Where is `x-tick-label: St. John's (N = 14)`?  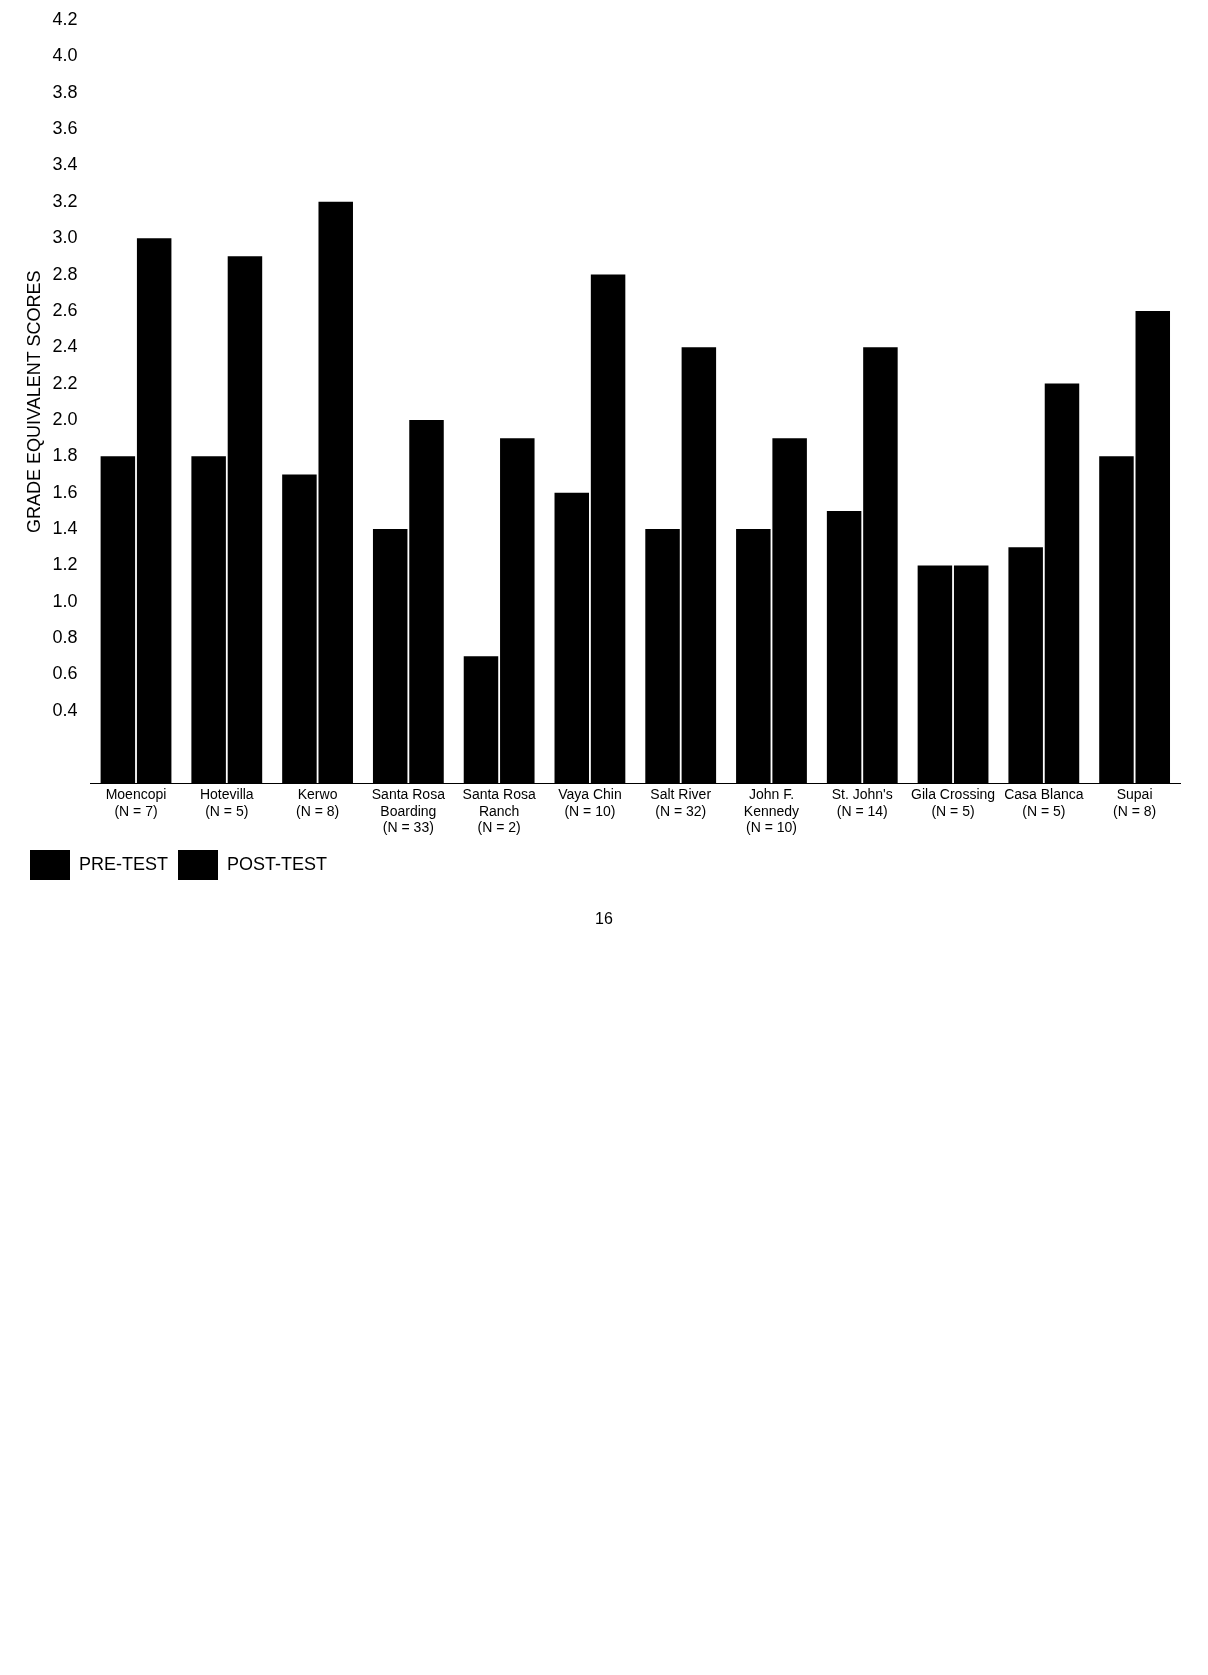
x-tick-label: St. John's (N = 14) is located at coordinates (862, 802).